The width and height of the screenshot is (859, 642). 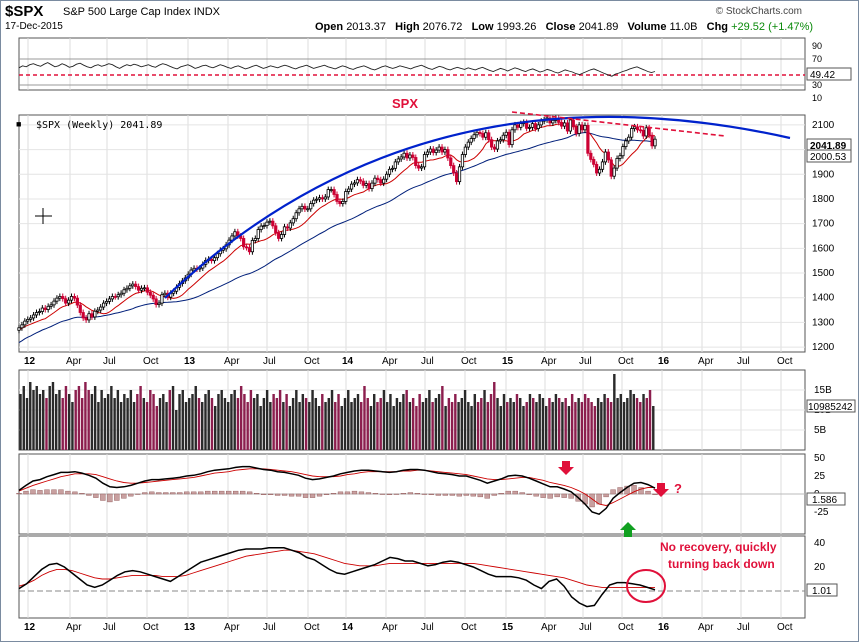 What do you see at coordinates (823, 199) in the screenshot?
I see `price-tick-label: 1800` at bounding box center [823, 199].